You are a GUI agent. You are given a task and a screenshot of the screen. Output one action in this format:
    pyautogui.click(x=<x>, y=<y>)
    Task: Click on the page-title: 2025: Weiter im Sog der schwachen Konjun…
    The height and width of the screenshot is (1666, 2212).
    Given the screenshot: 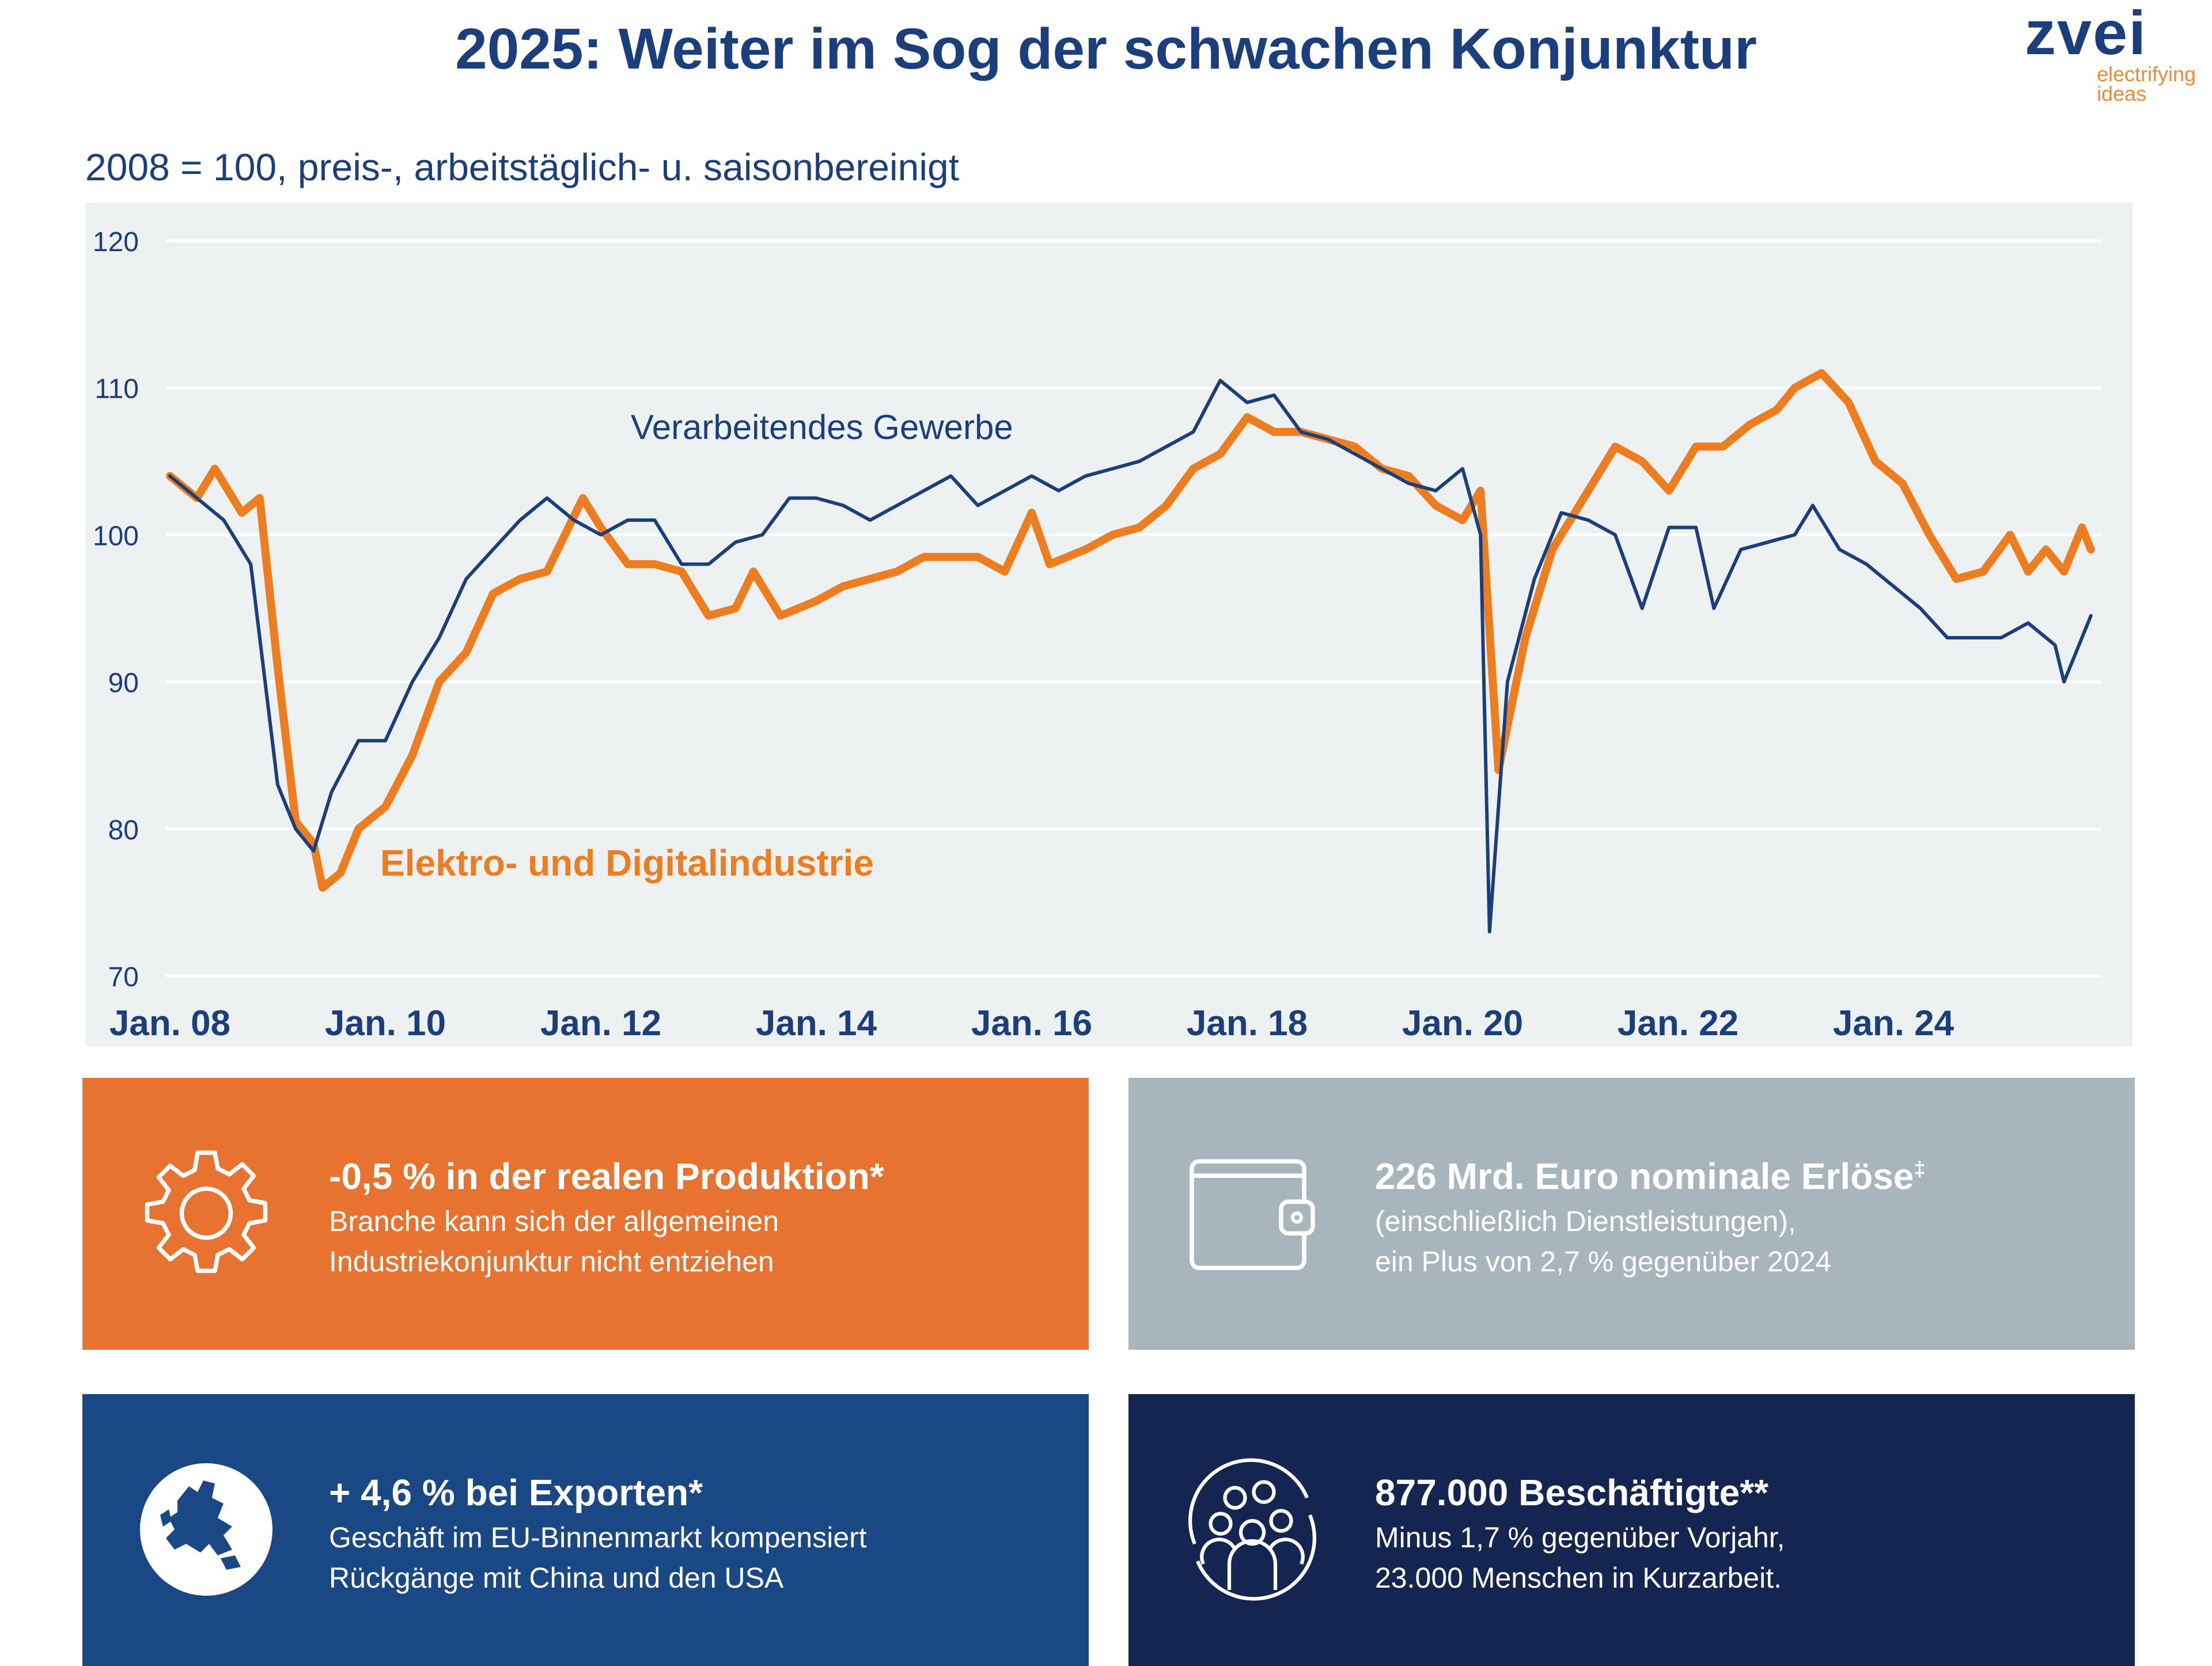 What is the action you would take?
    pyautogui.click(x=1106, y=49)
    